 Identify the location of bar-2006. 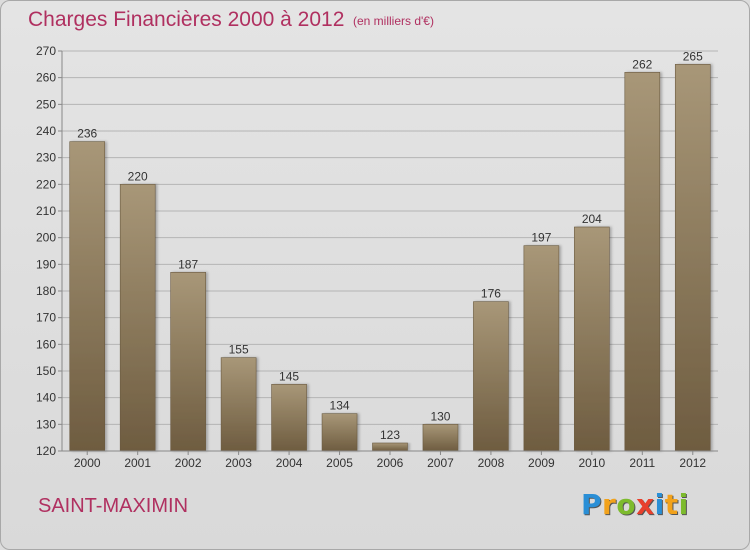
(390, 447).